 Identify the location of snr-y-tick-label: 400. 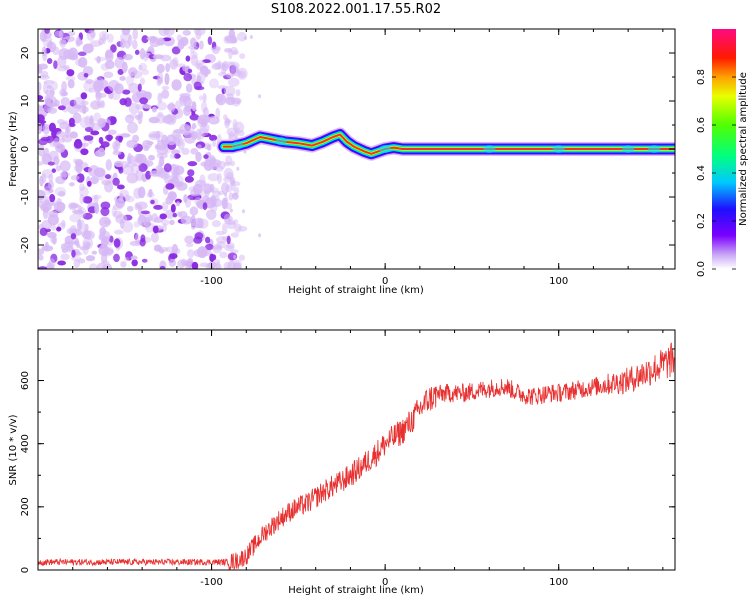
(25, 443).